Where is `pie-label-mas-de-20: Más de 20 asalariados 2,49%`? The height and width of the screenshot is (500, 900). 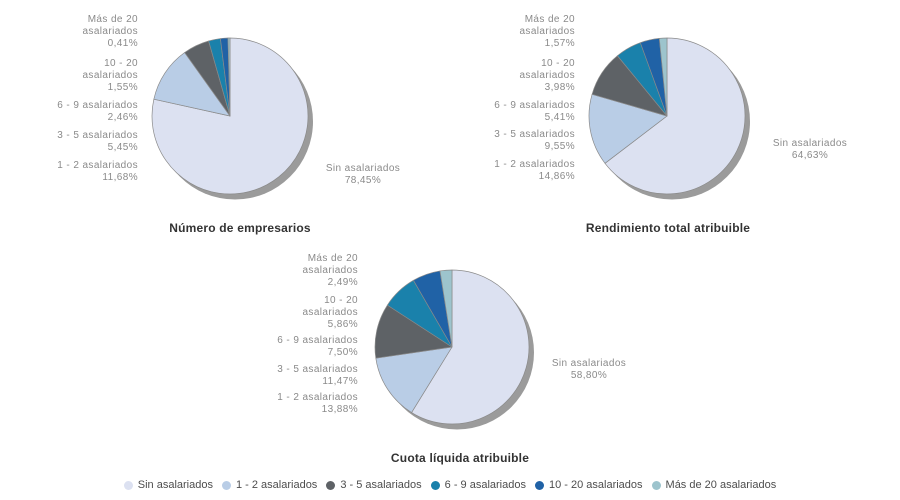
pie-label-mas-de-20: Más de 20 asalariados 2,49% is located at coordinates (330, 270).